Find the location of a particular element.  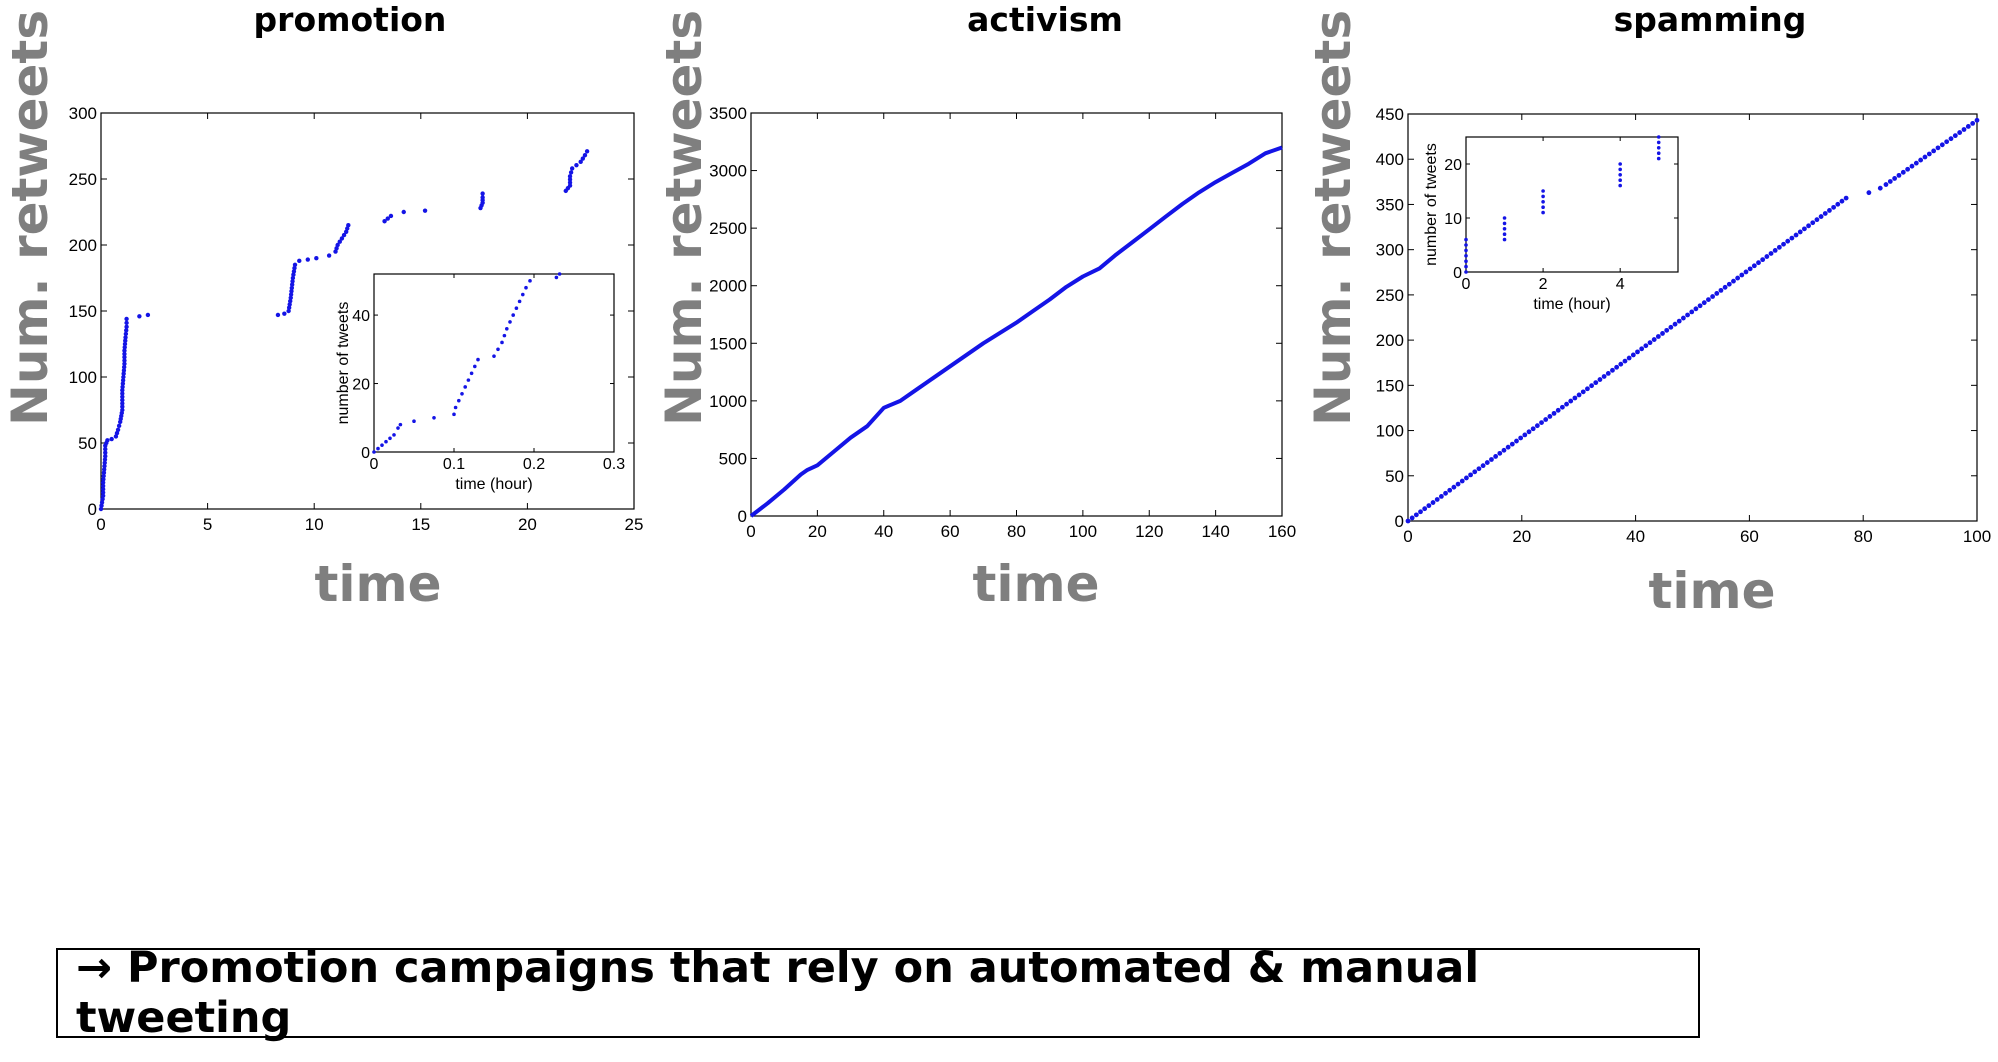

activism-ytick-label: 2000 is located at coordinates (728, 286).